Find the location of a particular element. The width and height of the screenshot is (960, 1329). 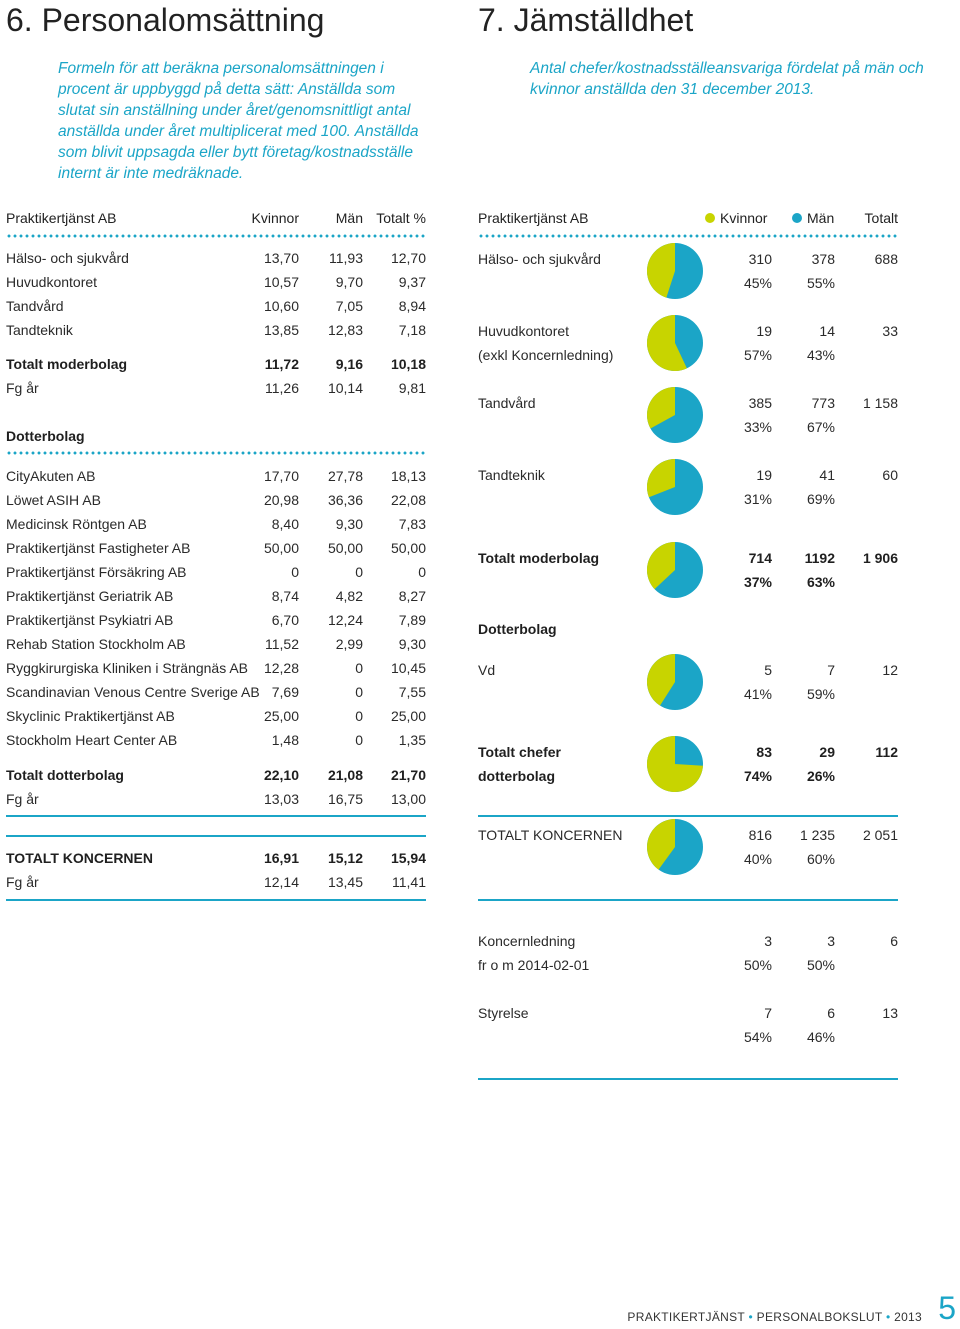

row-value-v3: 1,35 is located at coordinates (412, 740).